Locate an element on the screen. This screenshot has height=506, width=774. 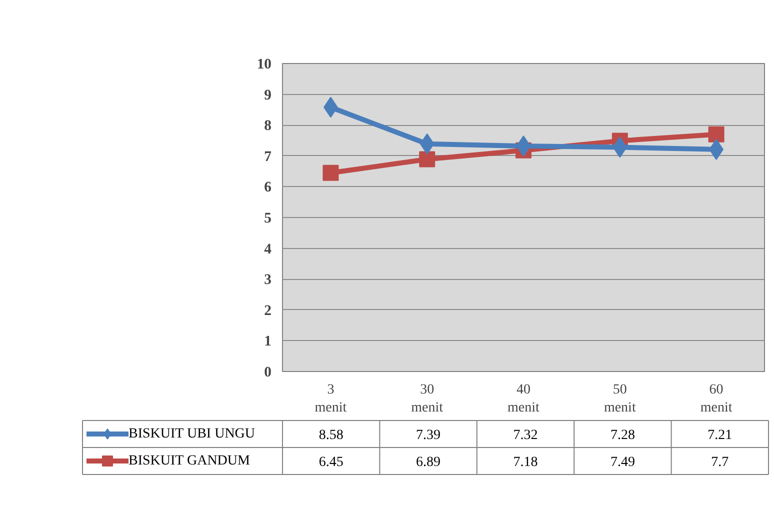
y-tick-label: 5 is located at coordinates (268, 218).